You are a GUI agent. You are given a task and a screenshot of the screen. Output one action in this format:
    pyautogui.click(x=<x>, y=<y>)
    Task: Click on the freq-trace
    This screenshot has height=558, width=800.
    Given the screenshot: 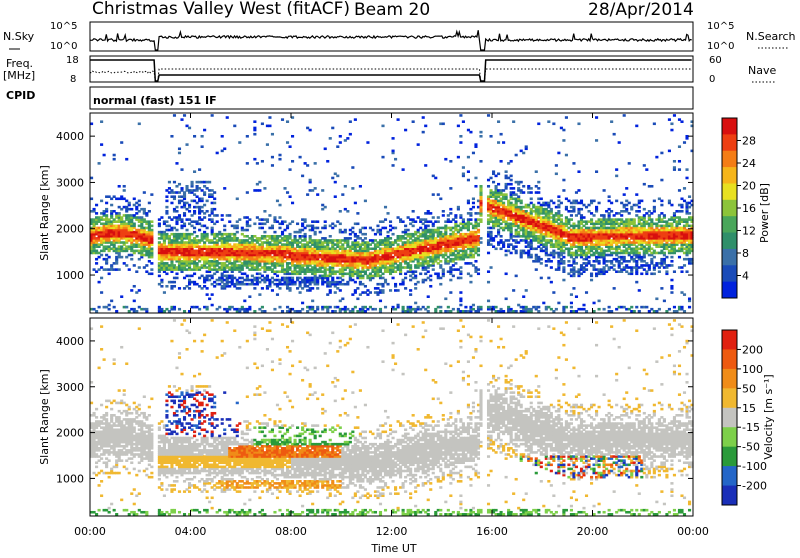 What is the action you would take?
    pyautogui.click(x=391, y=70)
    